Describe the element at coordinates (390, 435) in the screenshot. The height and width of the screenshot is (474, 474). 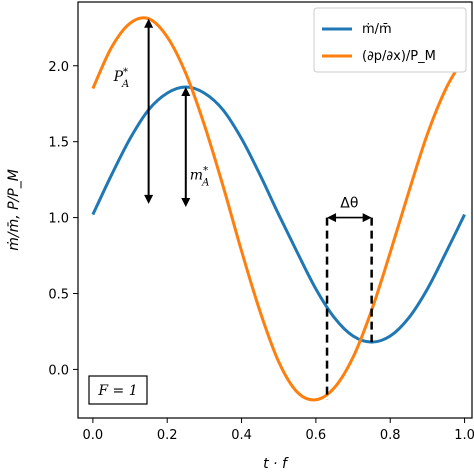
I see `x-tick-label: 0.8` at that location.